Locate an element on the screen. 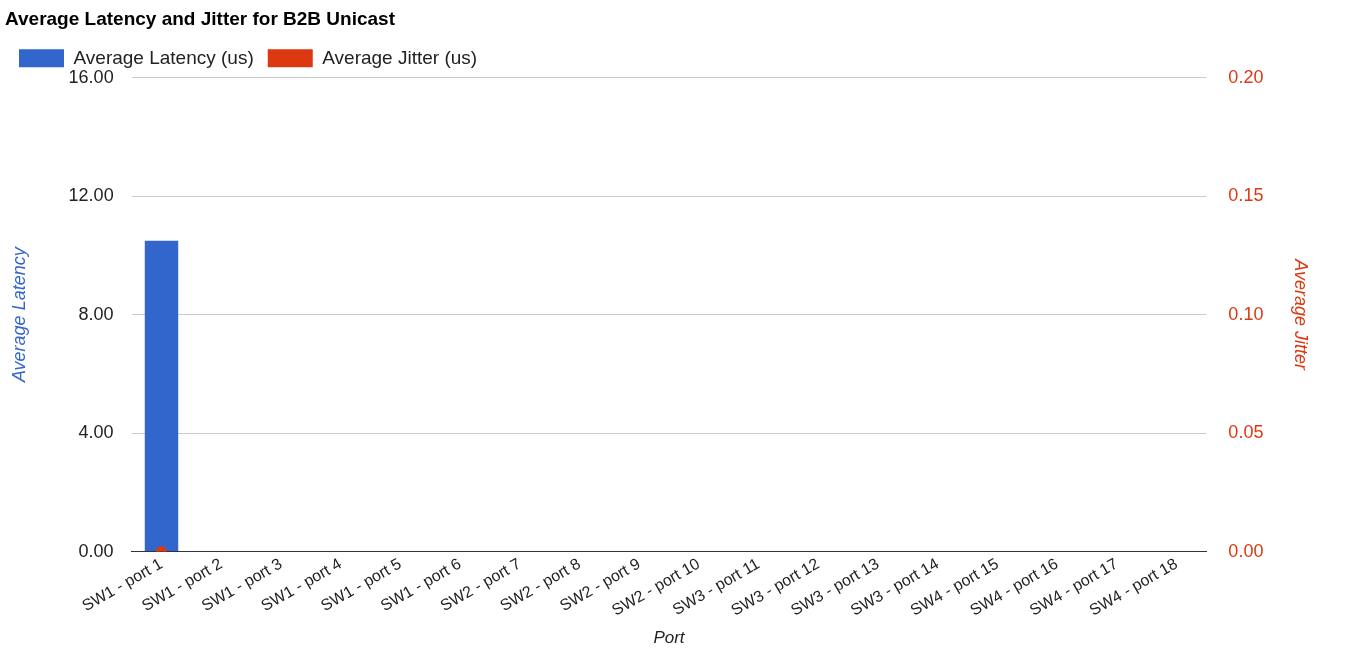 This screenshot has width=1351, height=657. y-tick-label: 16.00 is located at coordinates (91, 76).